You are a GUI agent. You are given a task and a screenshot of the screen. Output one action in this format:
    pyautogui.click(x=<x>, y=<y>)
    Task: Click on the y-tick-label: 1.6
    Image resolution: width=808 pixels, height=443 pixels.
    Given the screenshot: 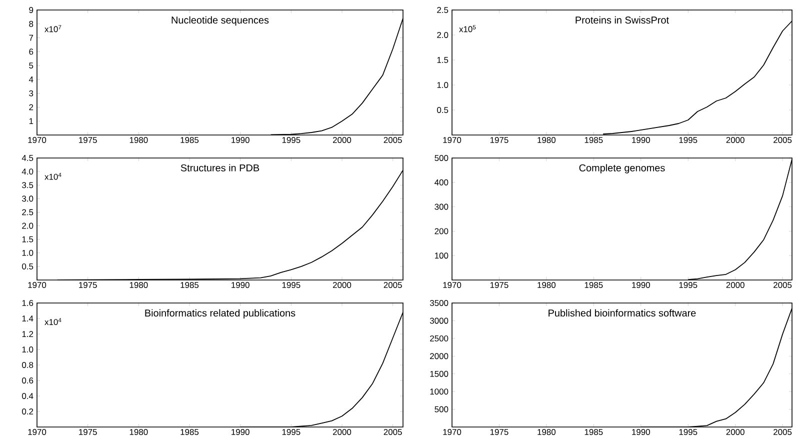 What is the action you would take?
    pyautogui.click(x=28, y=303)
    